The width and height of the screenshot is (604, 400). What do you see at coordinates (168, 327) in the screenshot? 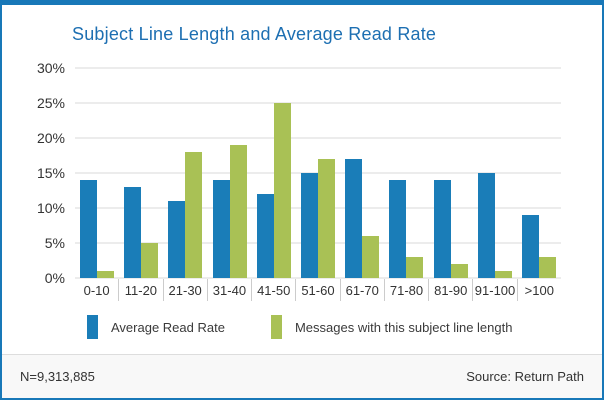
I see `legend-label-read-rate: Average Read Rate` at bounding box center [168, 327].